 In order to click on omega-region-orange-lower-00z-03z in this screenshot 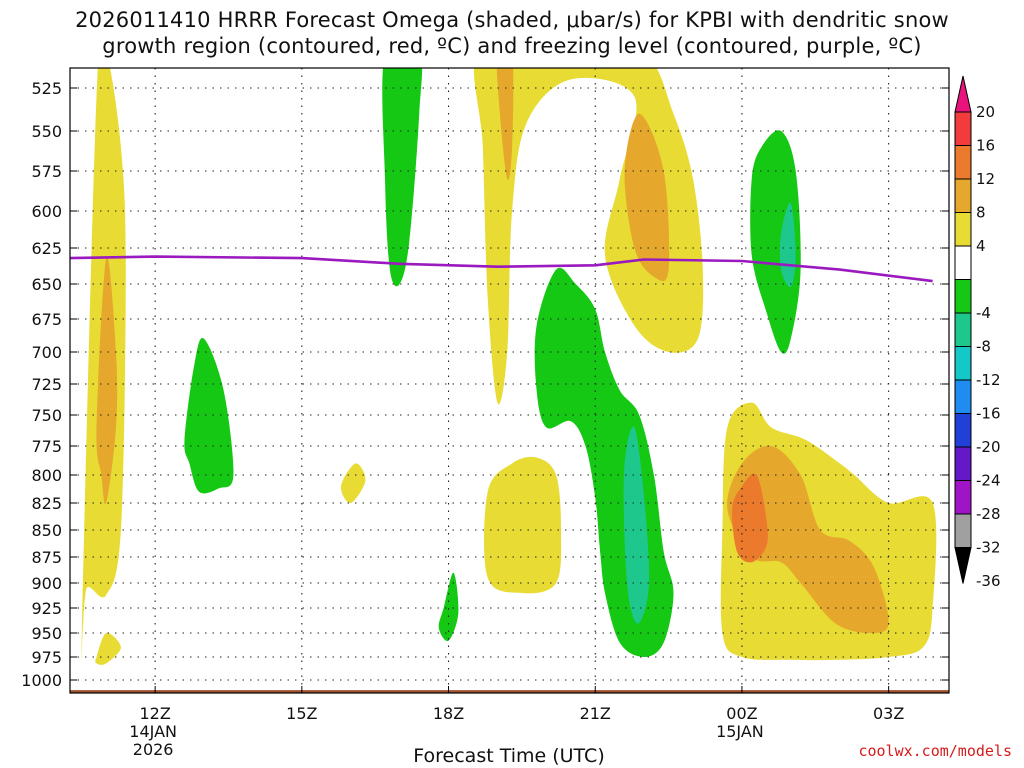, I will do `click(808, 539)`.